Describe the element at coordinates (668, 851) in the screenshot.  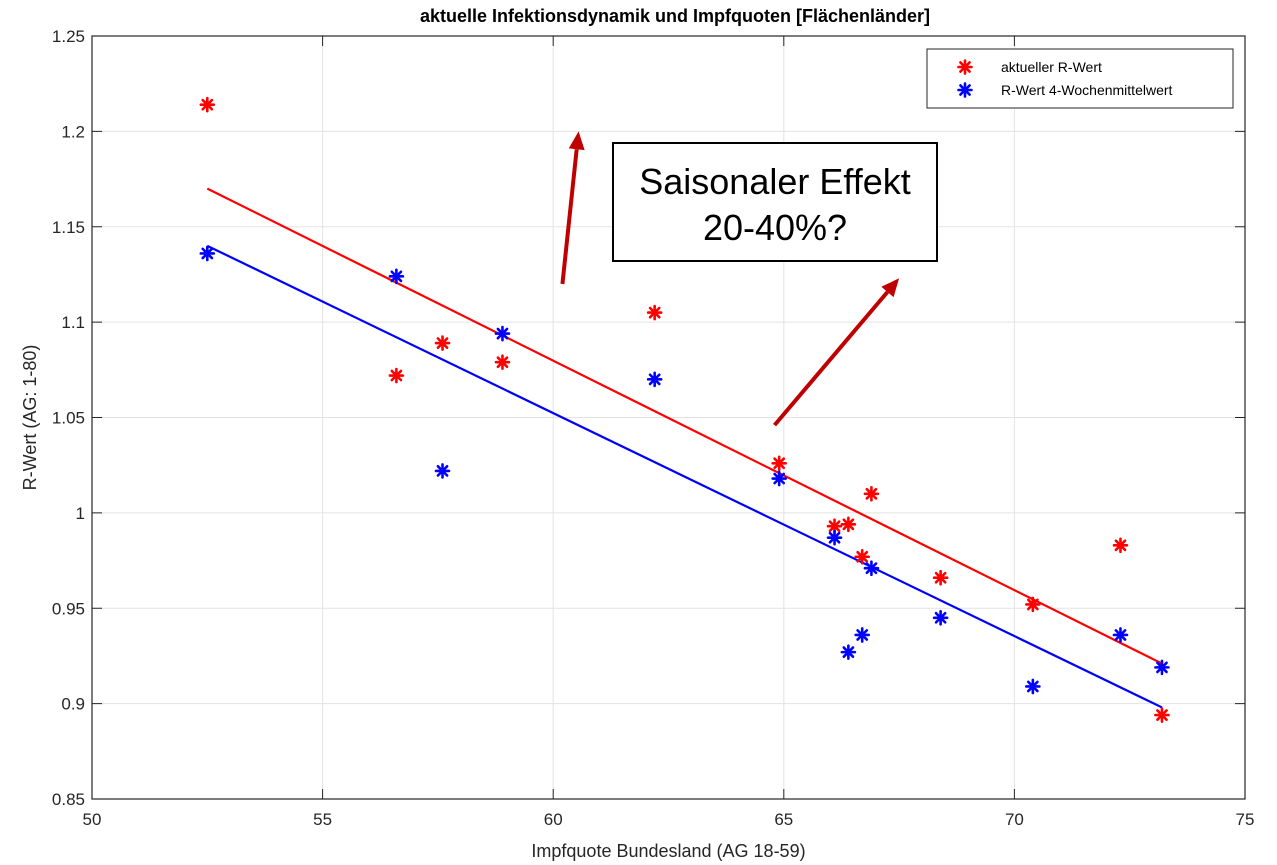
I see `x-axis-label: Impfquote Bundesland (AG 18-59)` at that location.